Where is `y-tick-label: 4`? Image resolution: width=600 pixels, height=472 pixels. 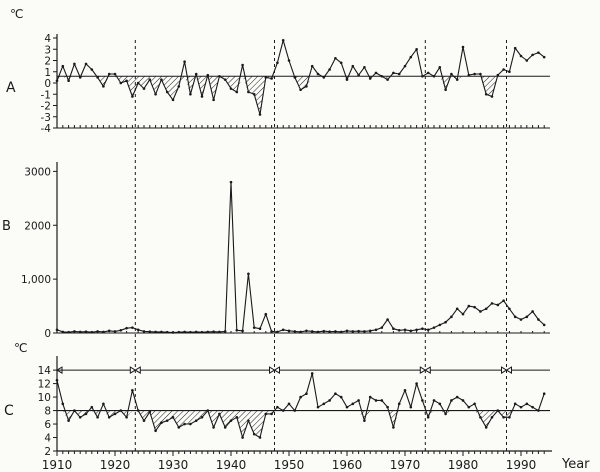 y-tick-label: 4 is located at coordinates (47, 39).